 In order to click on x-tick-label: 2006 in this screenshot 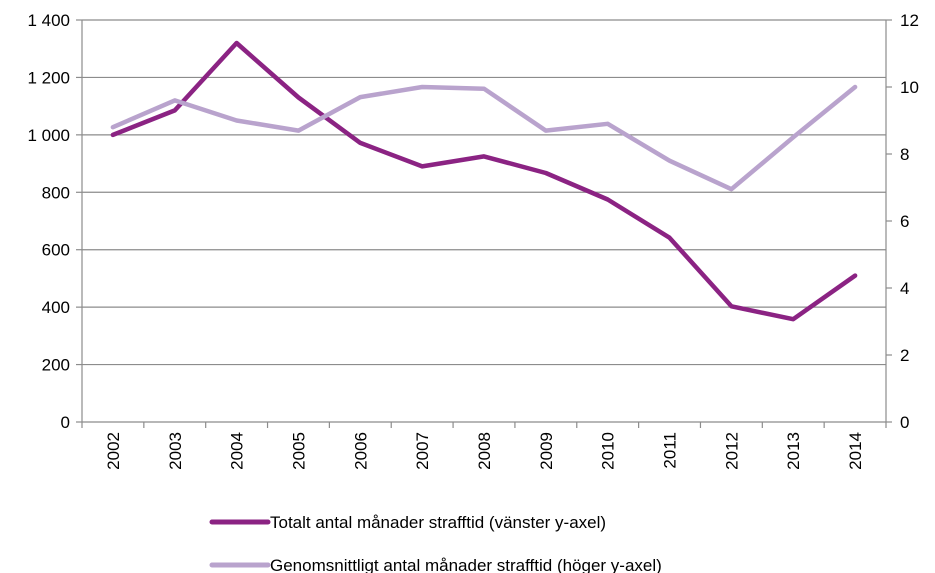, I will do `click(360, 451)`.